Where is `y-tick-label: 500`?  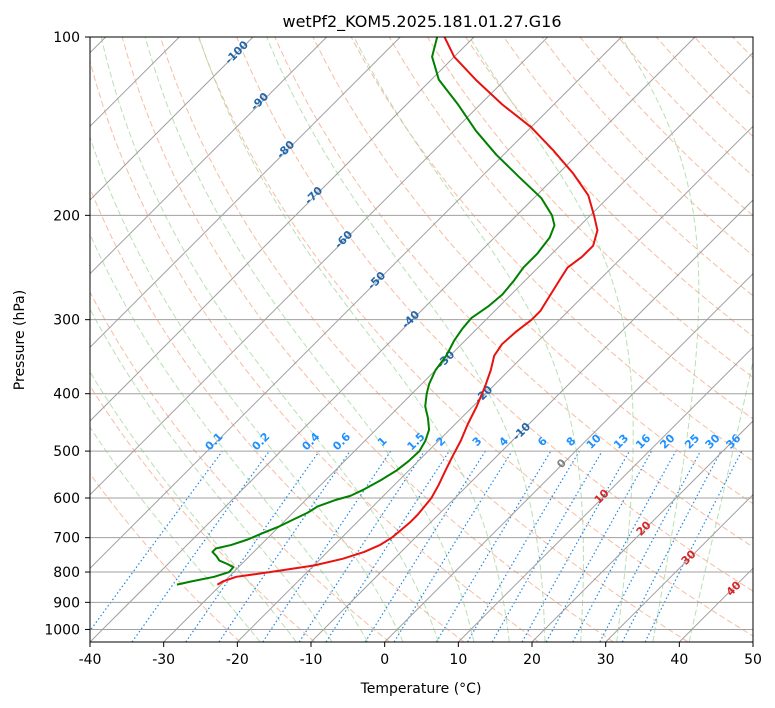 y-tick-label: 500 is located at coordinates (66, 452).